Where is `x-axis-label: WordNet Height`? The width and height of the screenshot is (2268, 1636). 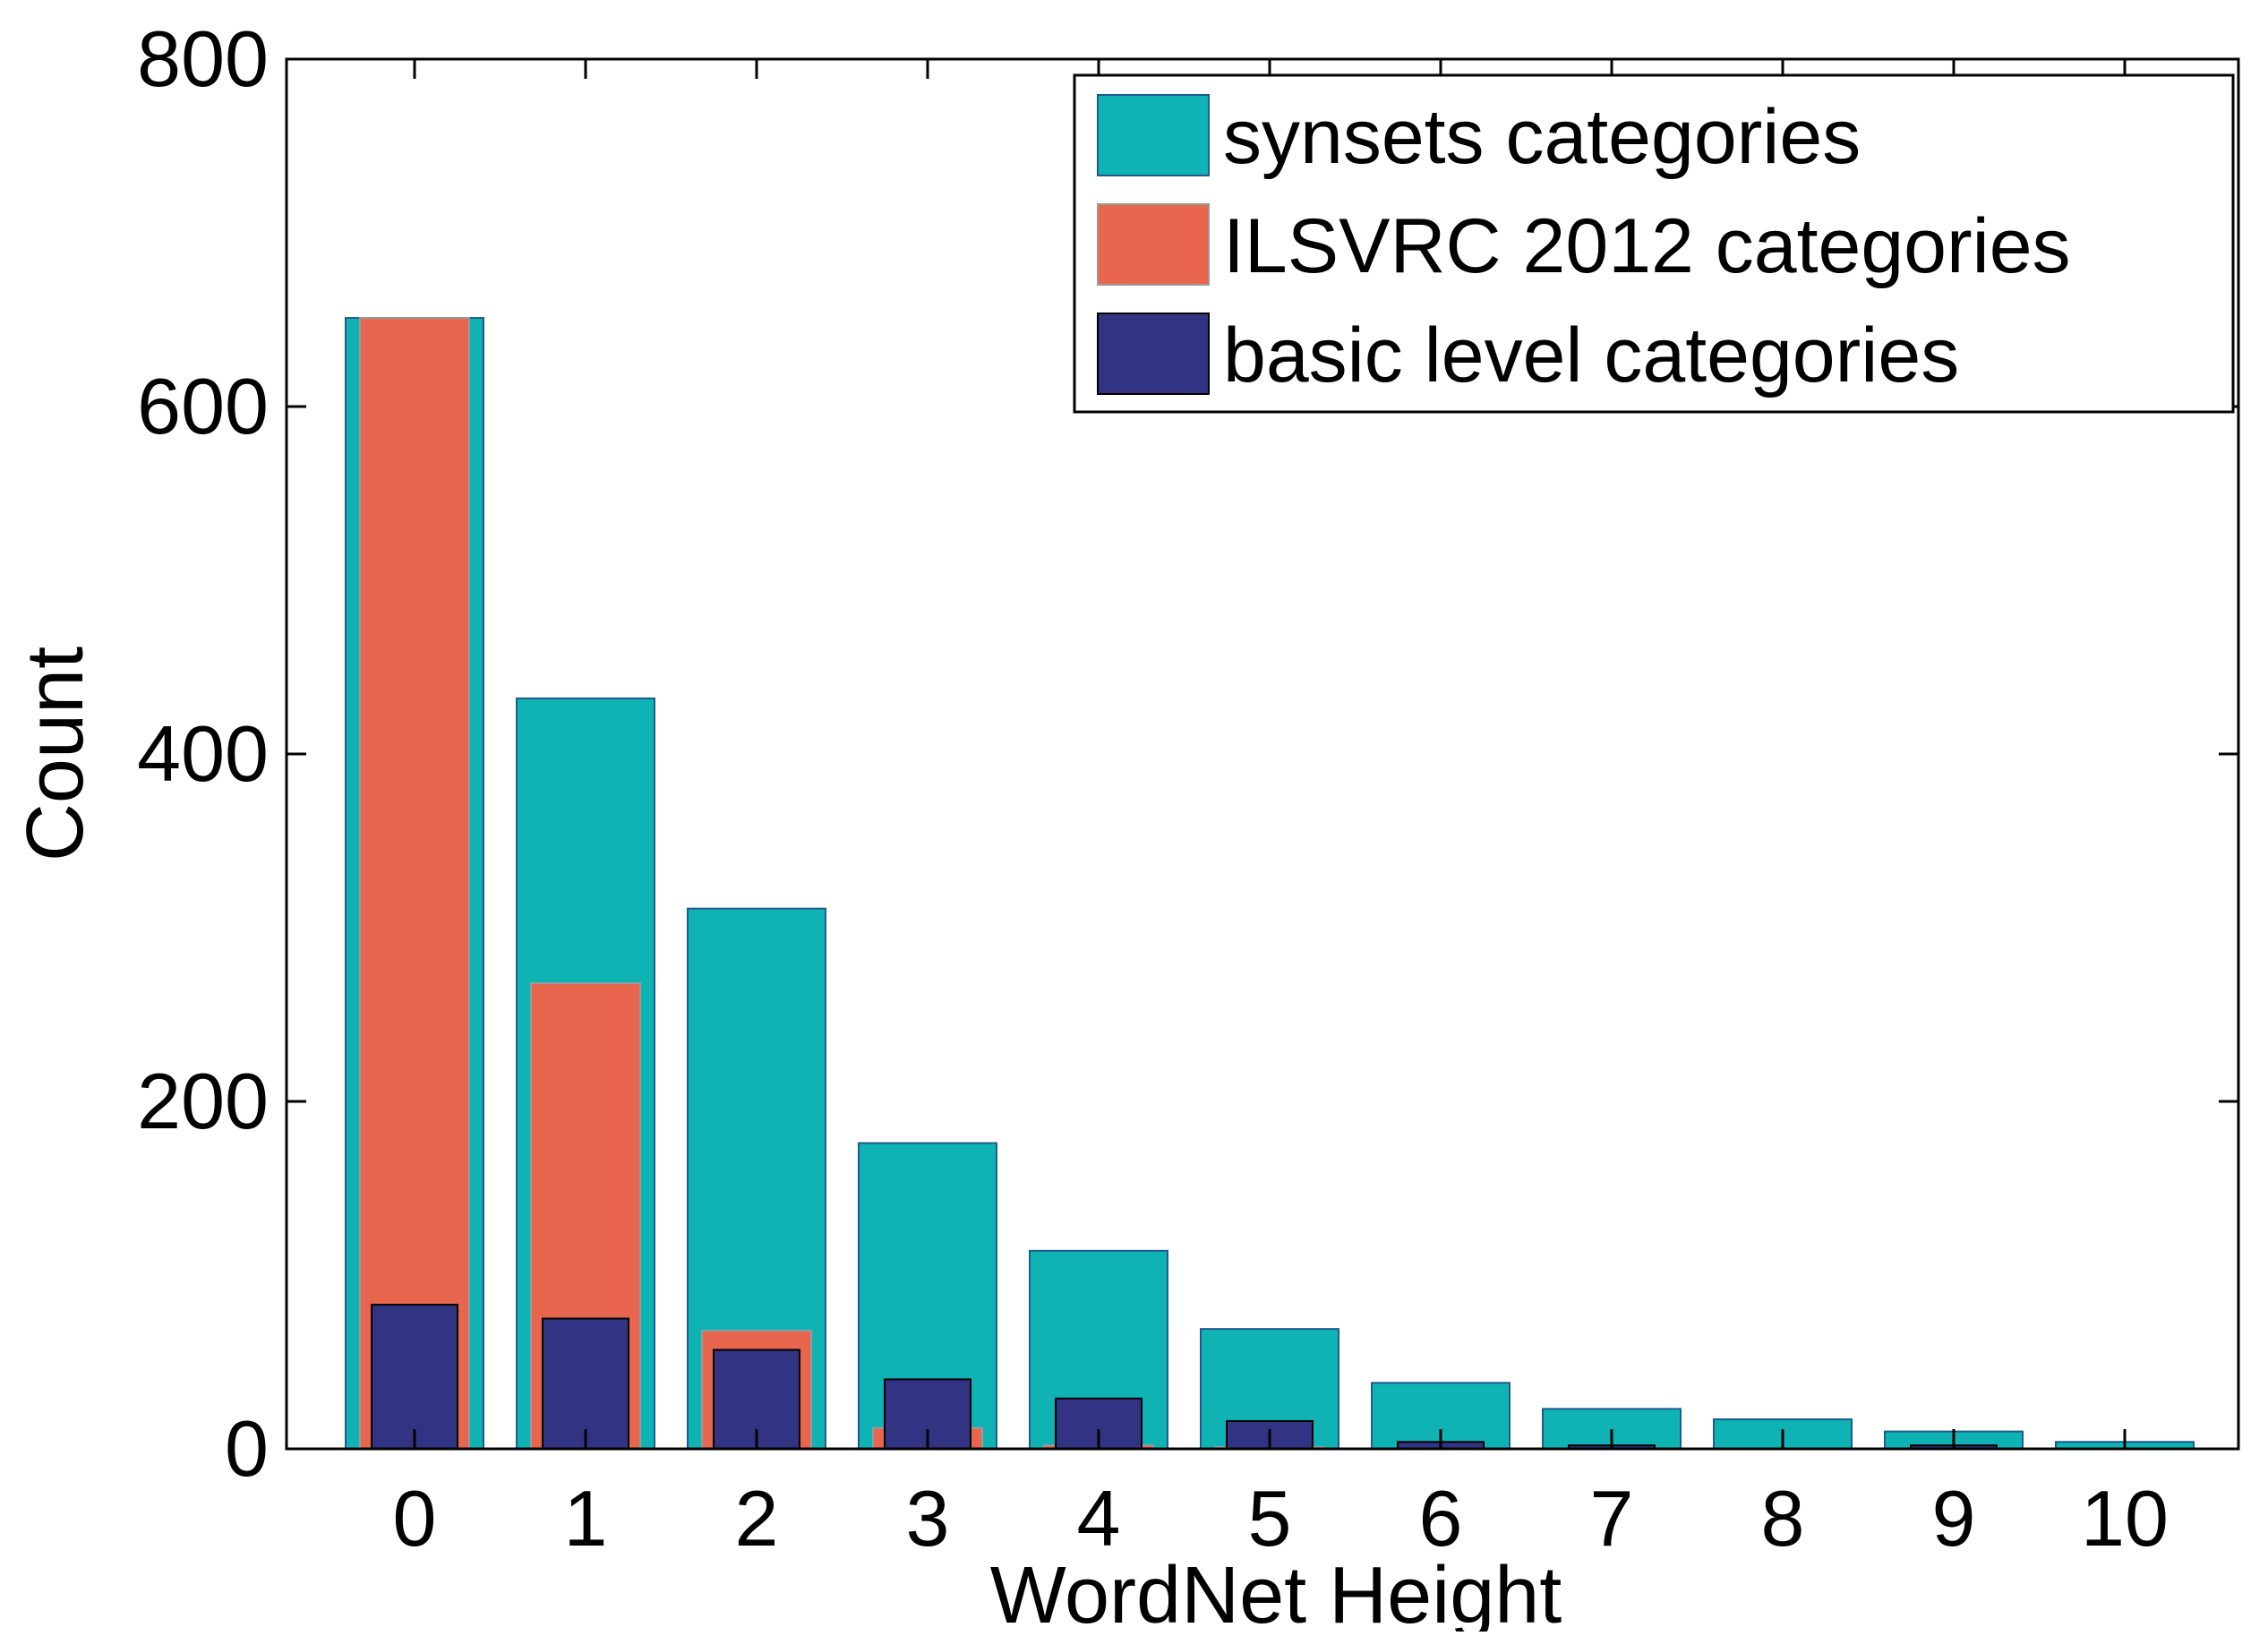 x-axis-label: WordNet Height is located at coordinates (1276, 1591).